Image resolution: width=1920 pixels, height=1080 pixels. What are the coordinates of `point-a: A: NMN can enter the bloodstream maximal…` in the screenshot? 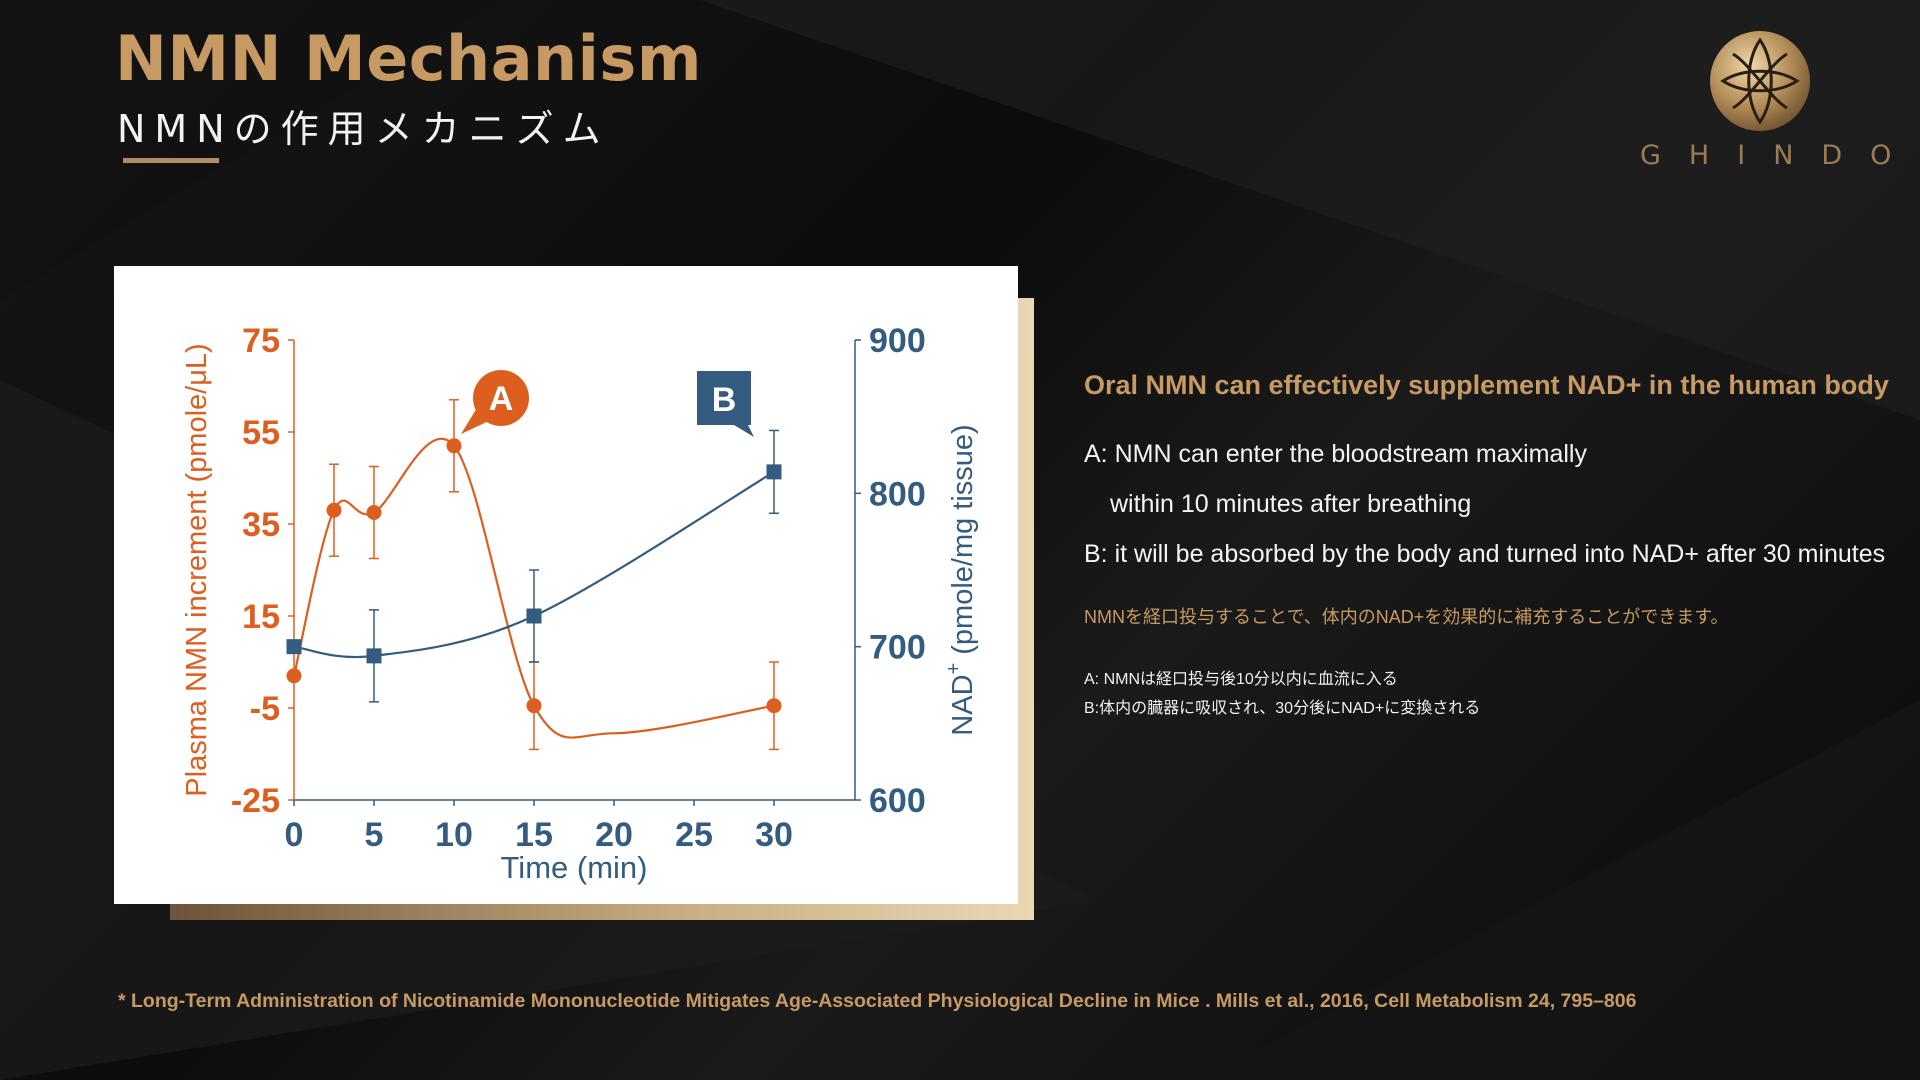 It's located at (1335, 454).